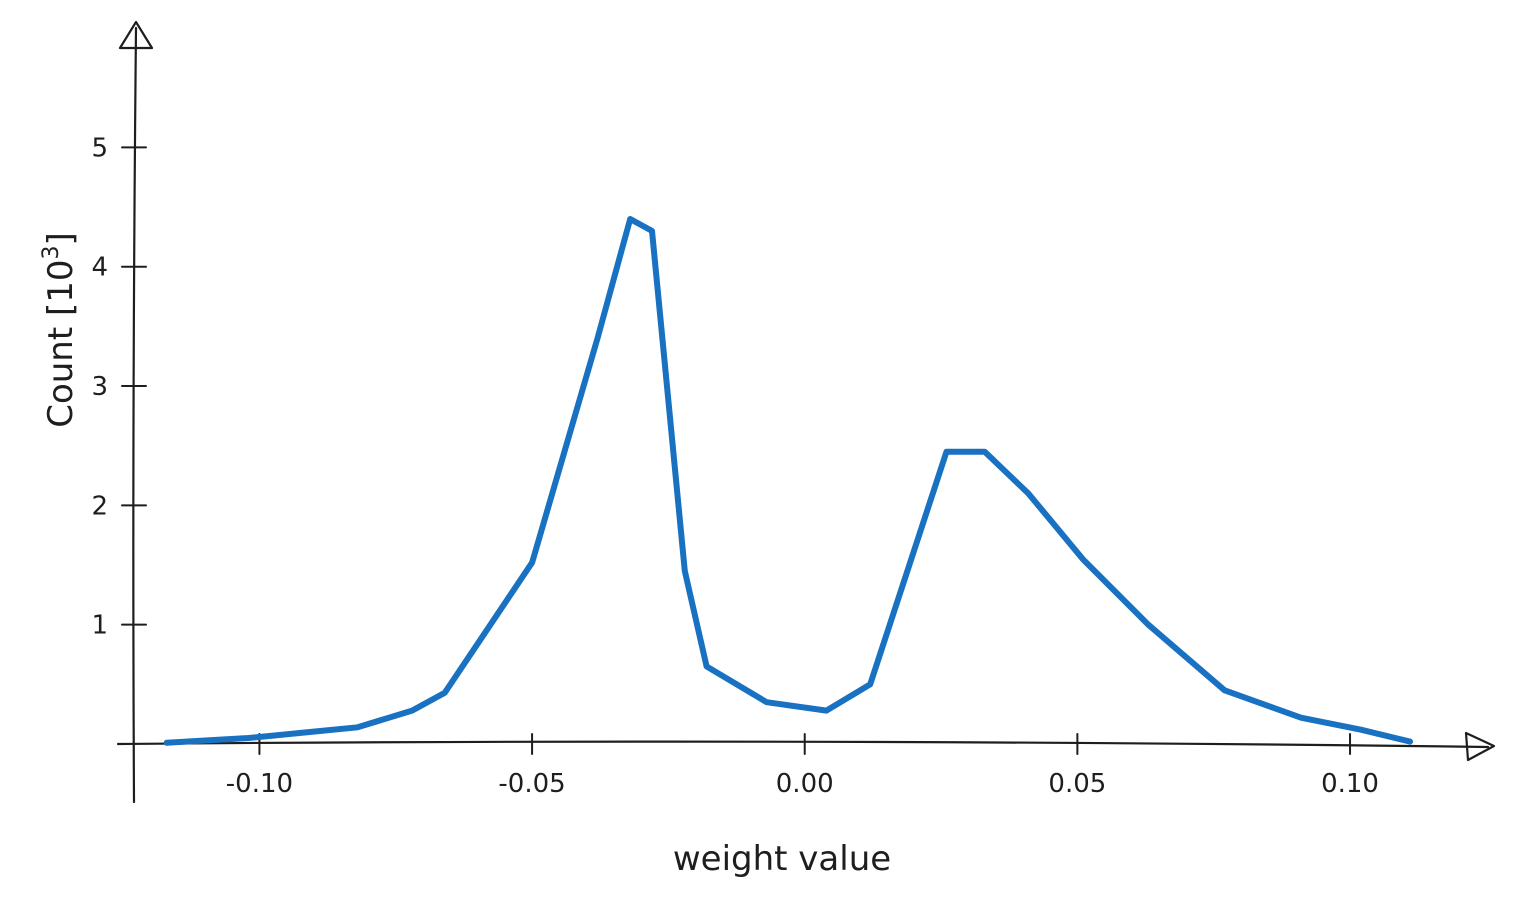 The width and height of the screenshot is (1513, 904). Describe the element at coordinates (99, 268) in the screenshot. I see `y-tick-label: 4` at that location.